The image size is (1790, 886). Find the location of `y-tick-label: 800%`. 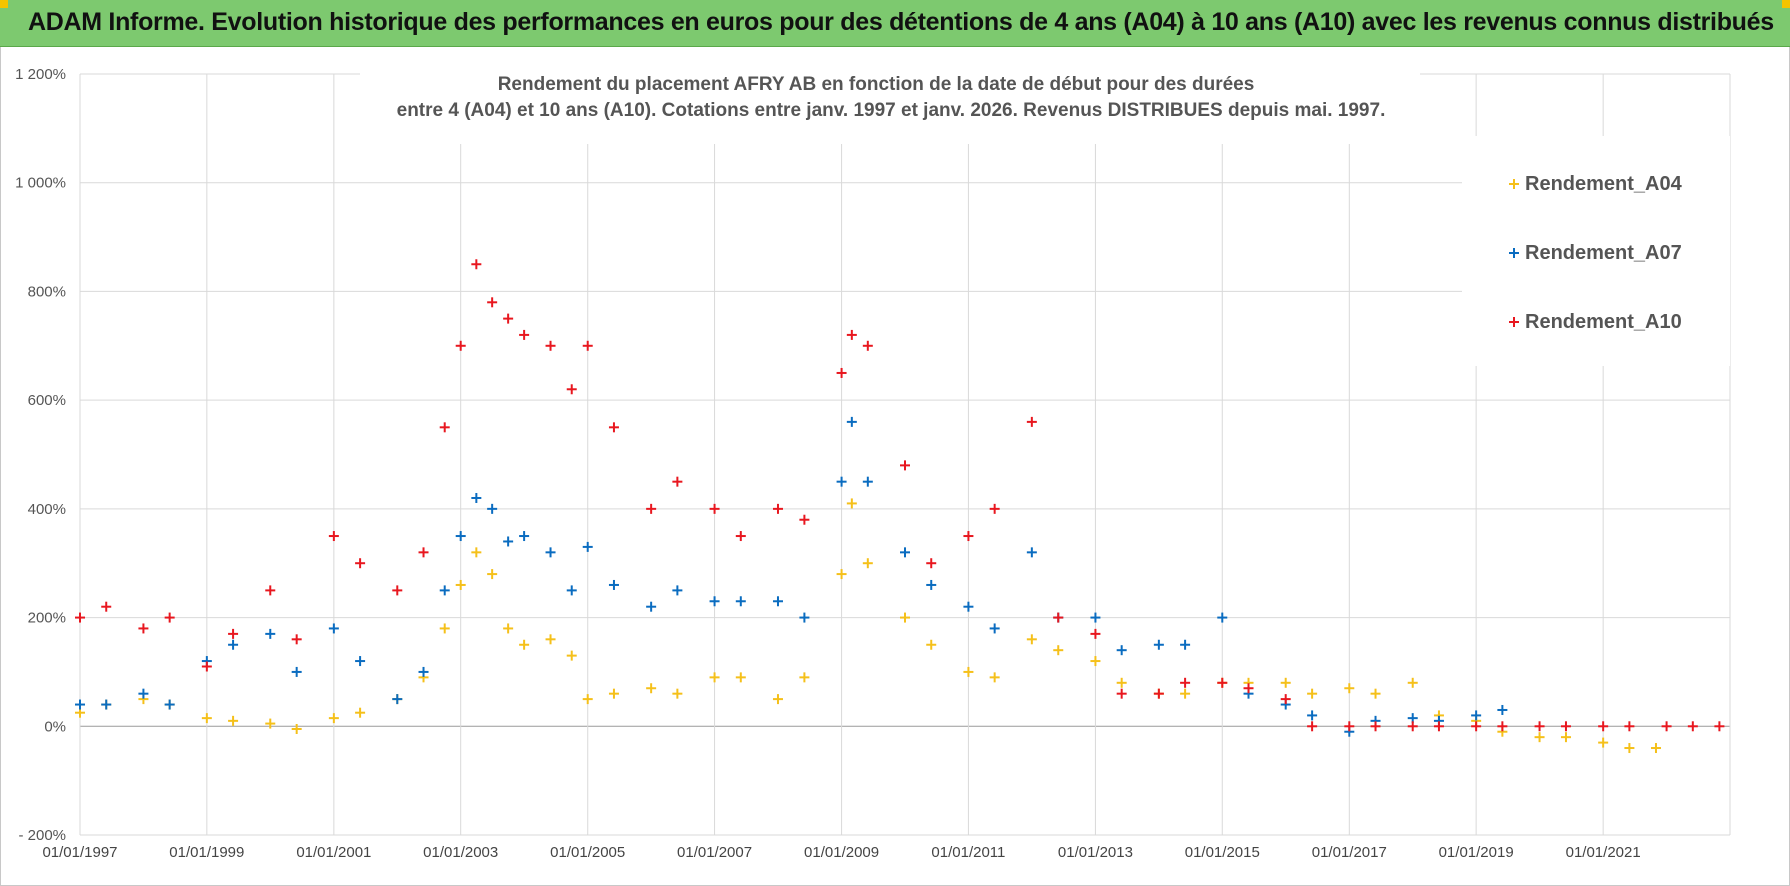

y-tick-label: 800% is located at coordinates (47, 291).